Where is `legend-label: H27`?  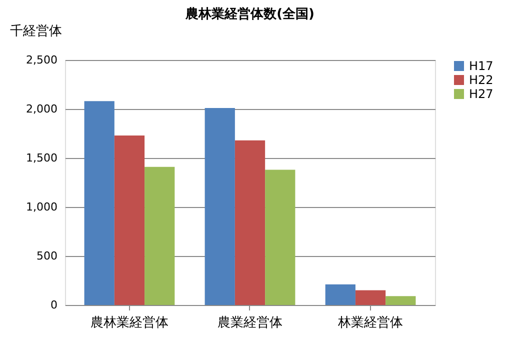 legend-label: H27 is located at coordinates (481, 94).